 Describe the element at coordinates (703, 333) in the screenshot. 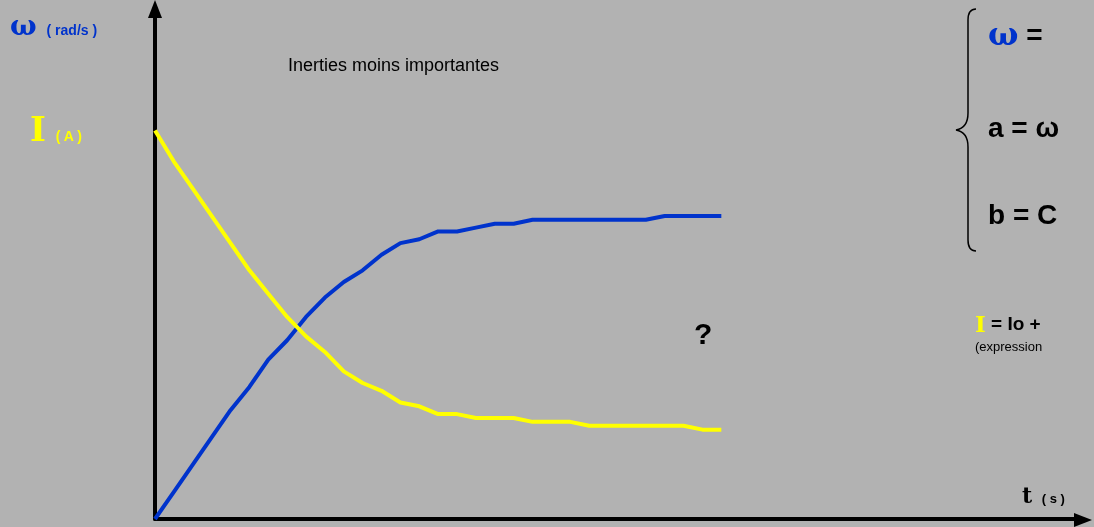

I see `annotation: ?` at that location.